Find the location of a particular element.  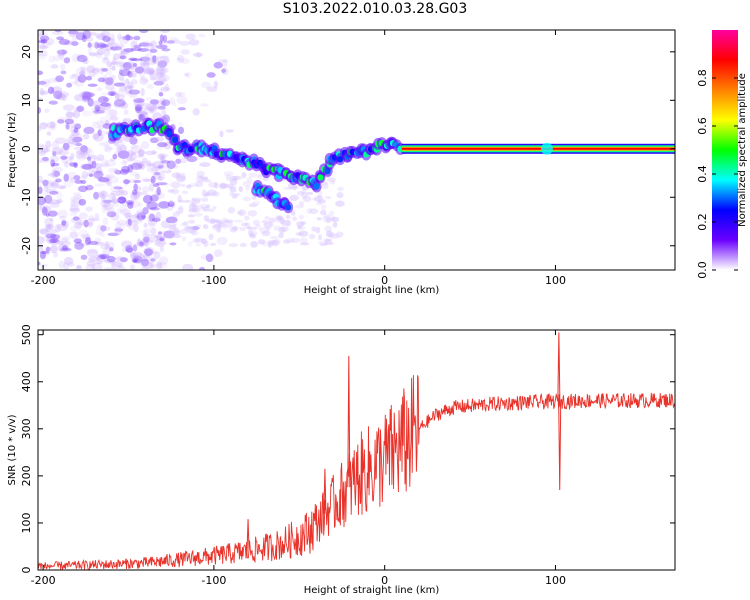

snr-spike is located at coordinates (559, 367).